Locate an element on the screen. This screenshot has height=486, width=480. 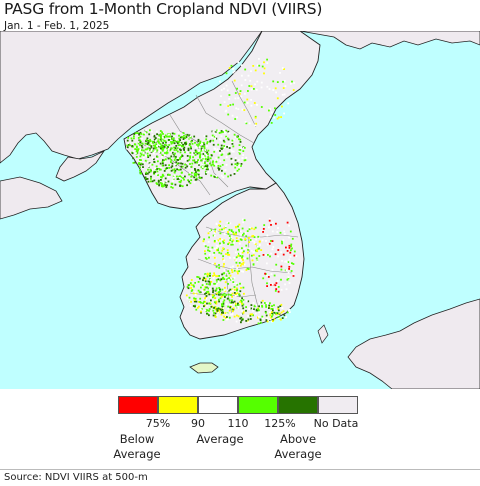
japan-land is located at coordinates (413, 344).